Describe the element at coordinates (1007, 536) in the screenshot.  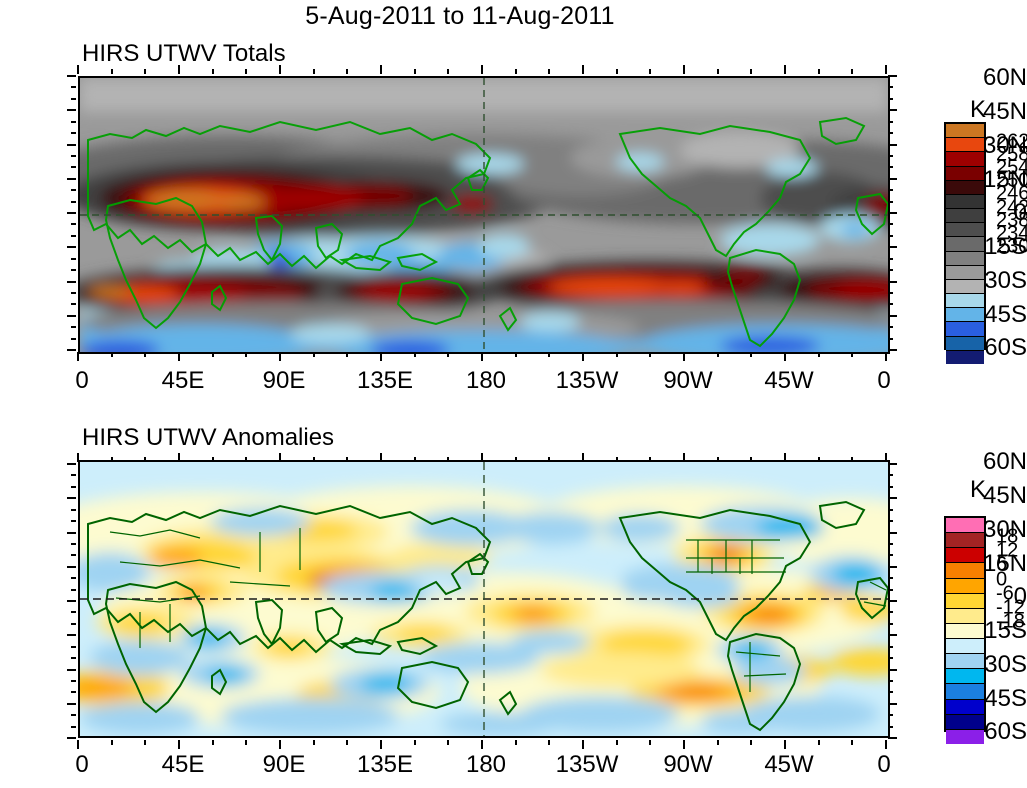
I see `colorbar-tick-label: 18` at that location.